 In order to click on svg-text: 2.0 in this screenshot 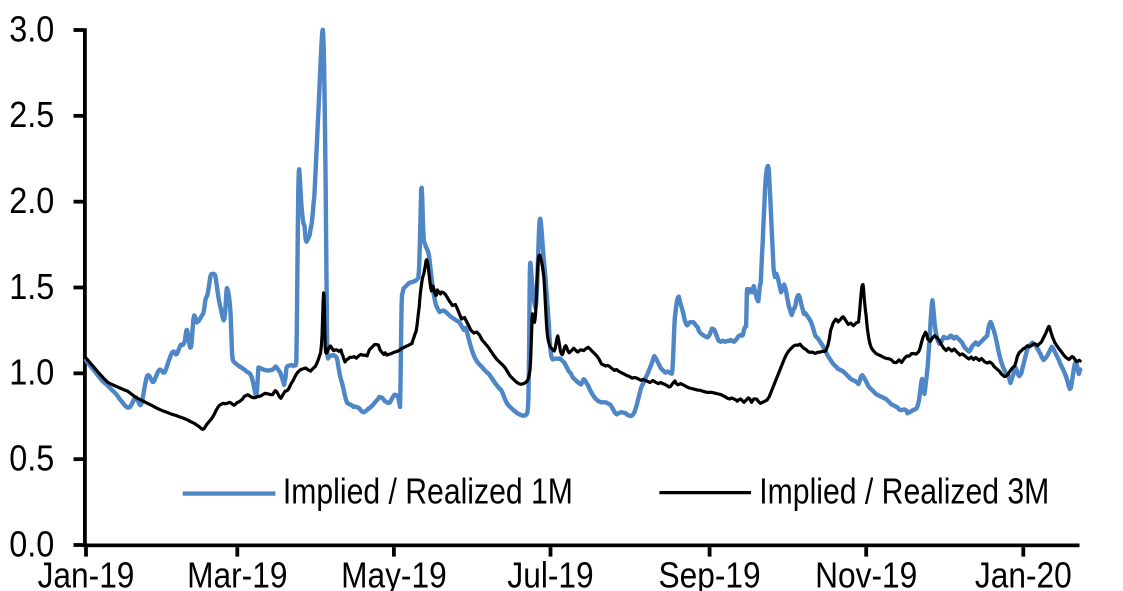, I will do `click(31, 201)`.